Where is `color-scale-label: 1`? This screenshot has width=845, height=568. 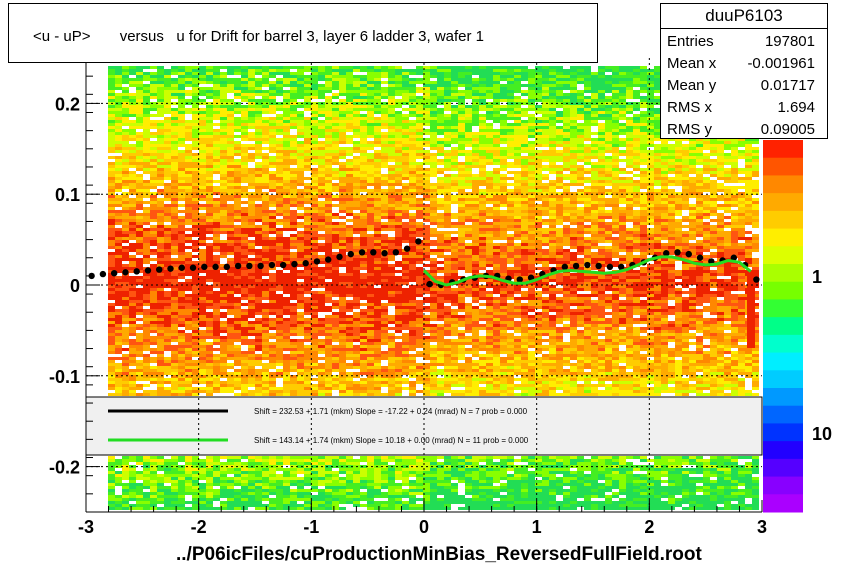 color-scale-label: 1 is located at coordinates (817, 277).